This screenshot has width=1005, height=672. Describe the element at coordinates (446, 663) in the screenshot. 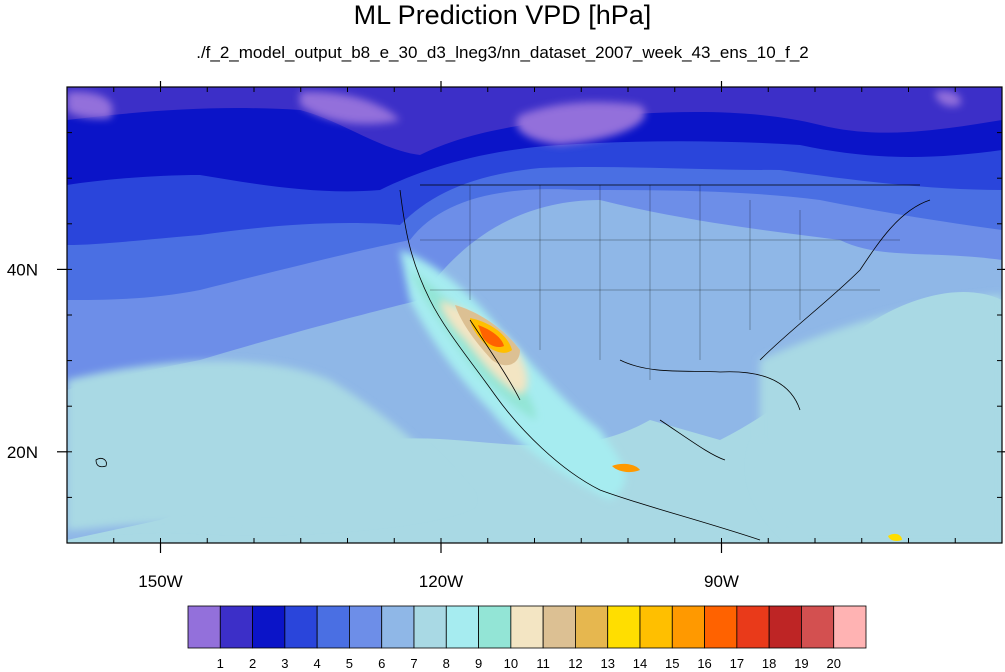

I see `colorbar-label: 8` at that location.